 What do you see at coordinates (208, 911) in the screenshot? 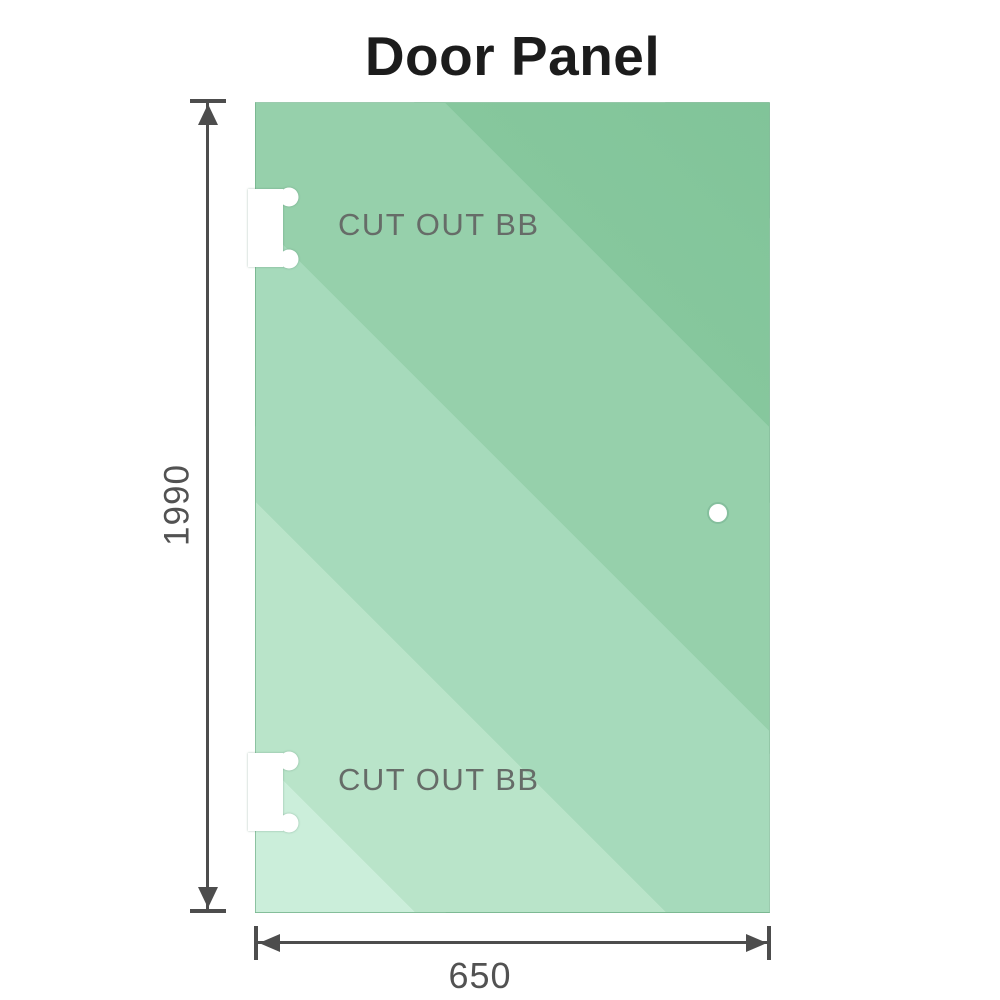
I see `height-dim-tick-bottom` at bounding box center [208, 911].